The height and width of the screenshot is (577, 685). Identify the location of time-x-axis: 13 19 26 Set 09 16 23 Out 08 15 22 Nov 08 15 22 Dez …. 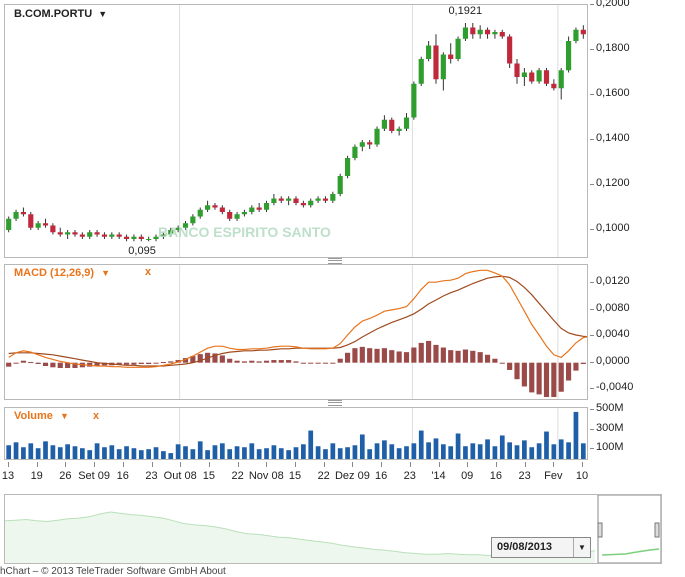
(342, 472).